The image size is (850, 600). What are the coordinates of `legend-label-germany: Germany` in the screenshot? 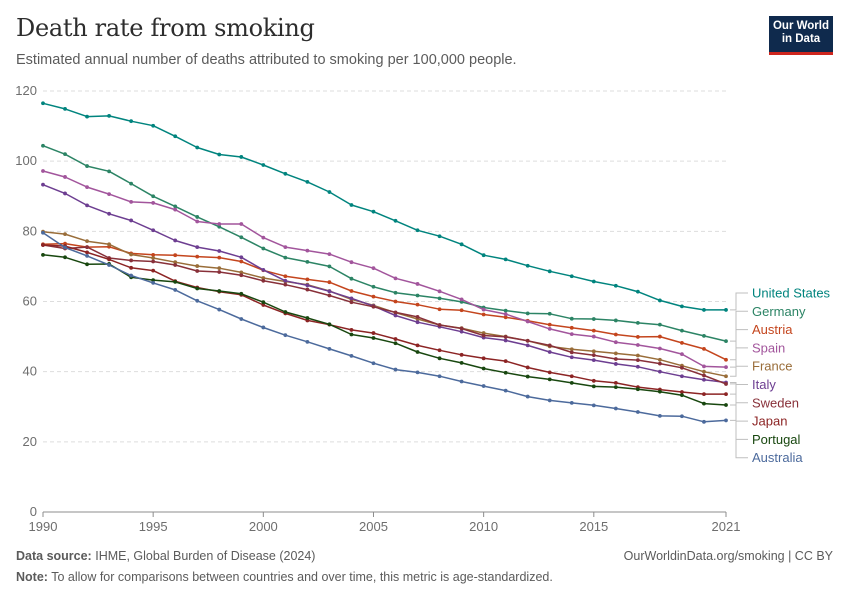 It's located at (779, 311).